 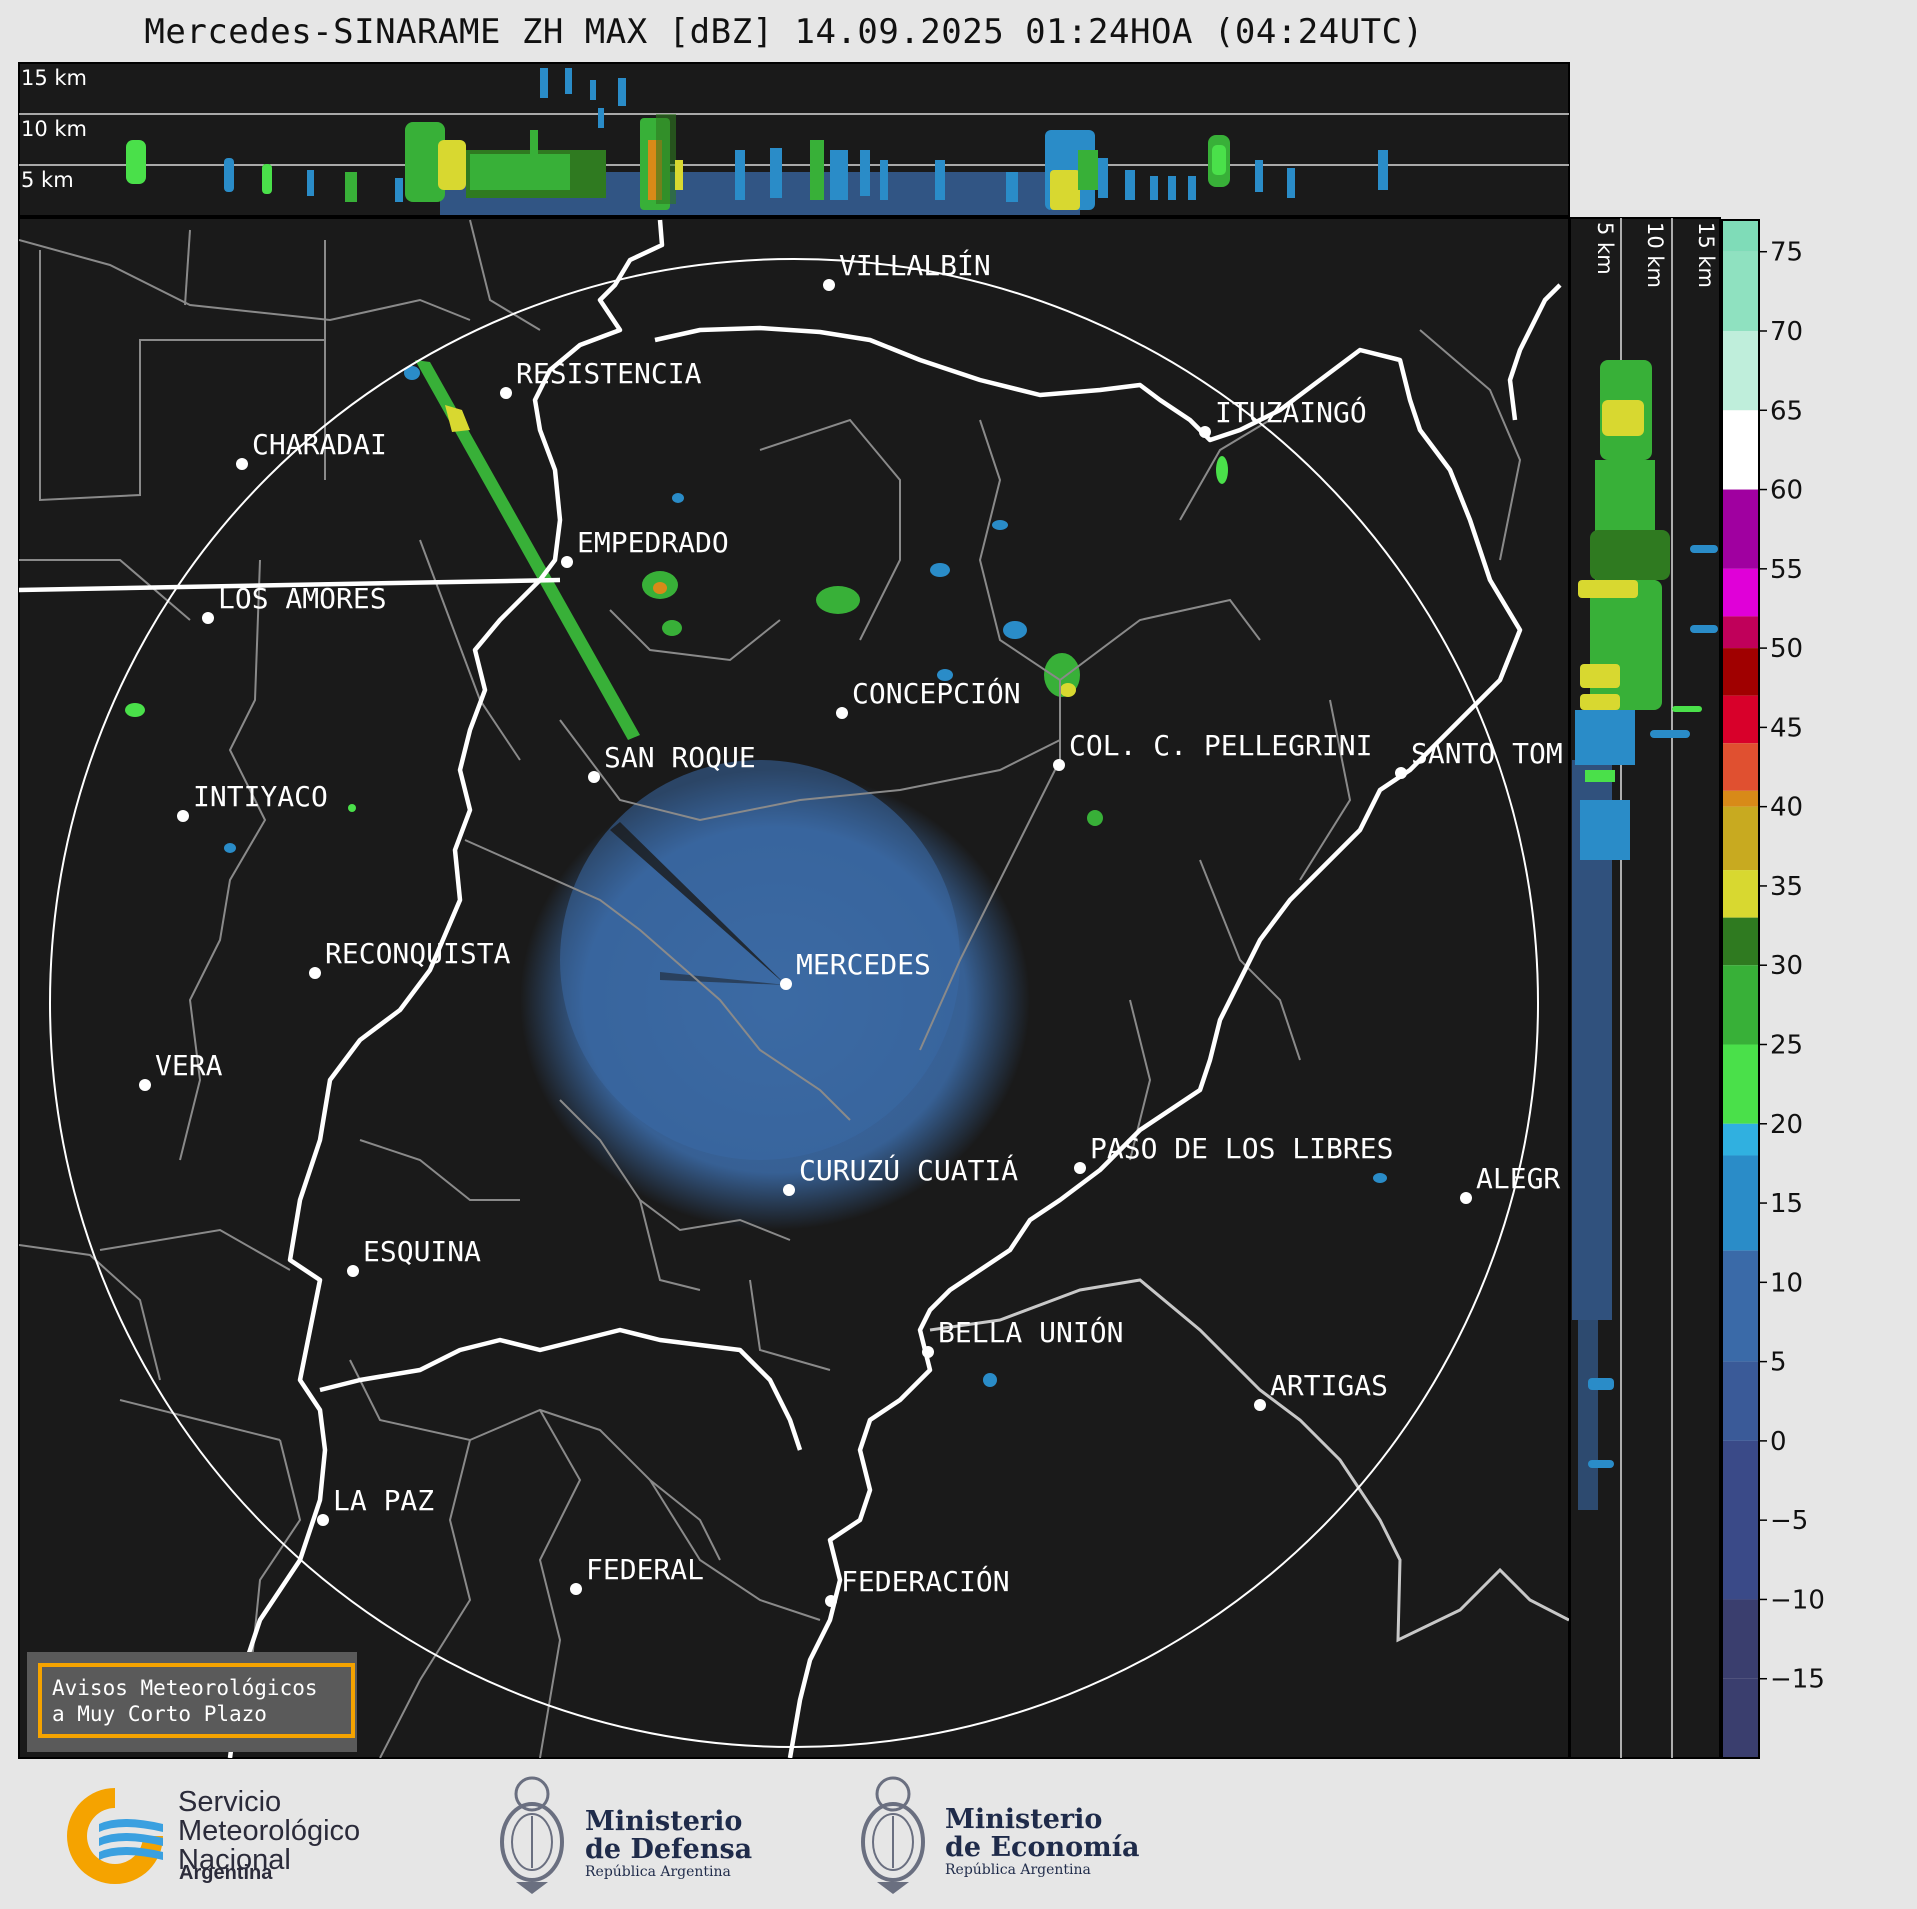 I want to click on warning-line-2: a Muy Corto Plazo, so click(x=159, y=1713).